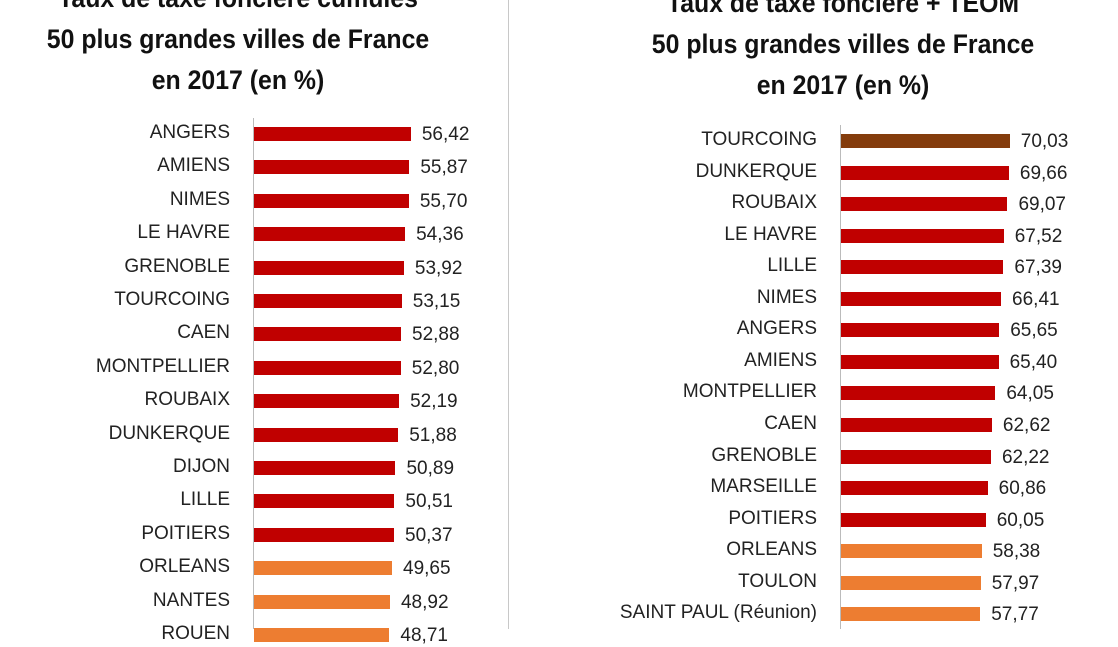 This screenshot has width=1118, height=647. Describe the element at coordinates (1016, 552) in the screenshot. I see `value-label: 58,38` at that location.